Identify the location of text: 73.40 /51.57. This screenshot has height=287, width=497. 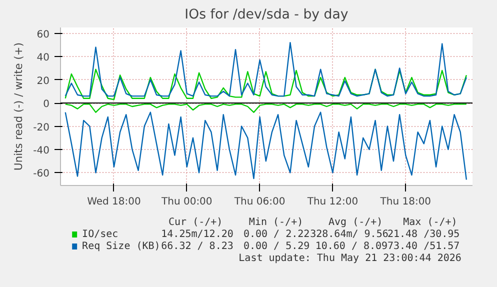
(423, 246).